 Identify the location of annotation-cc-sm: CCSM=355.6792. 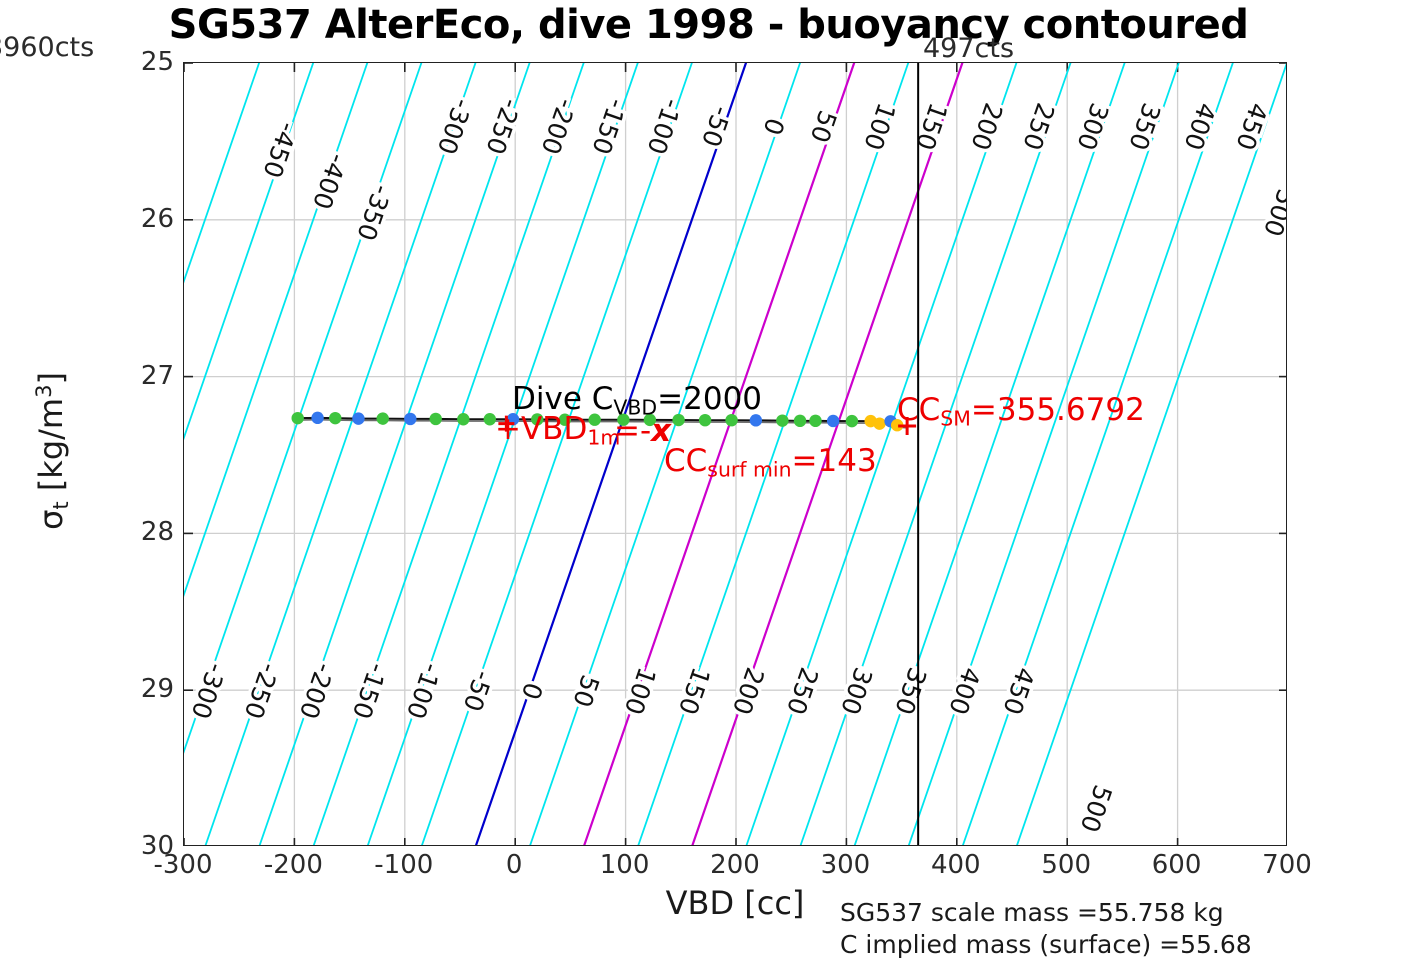
(1021, 411).